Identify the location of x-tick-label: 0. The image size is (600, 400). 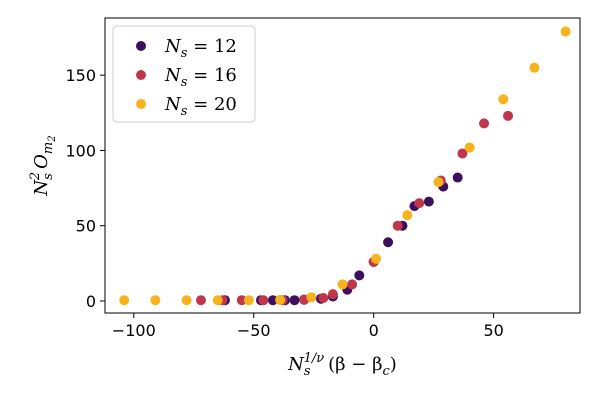
(374, 330).